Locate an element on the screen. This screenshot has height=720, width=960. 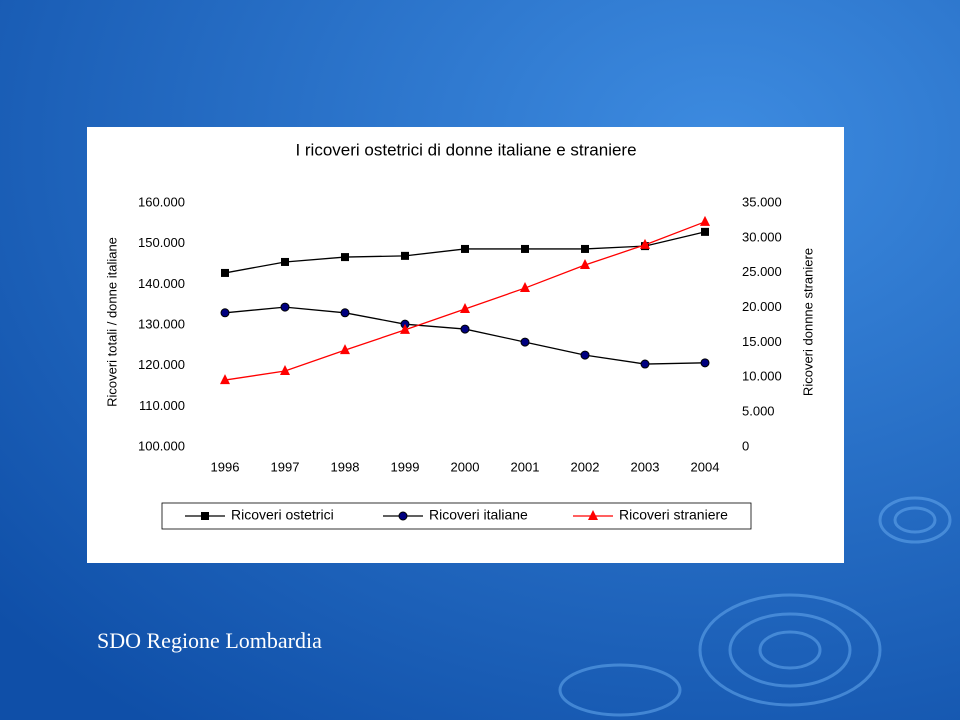
y-axis-label: Ricoveri totali / donne italiane is located at coordinates (111, 322).